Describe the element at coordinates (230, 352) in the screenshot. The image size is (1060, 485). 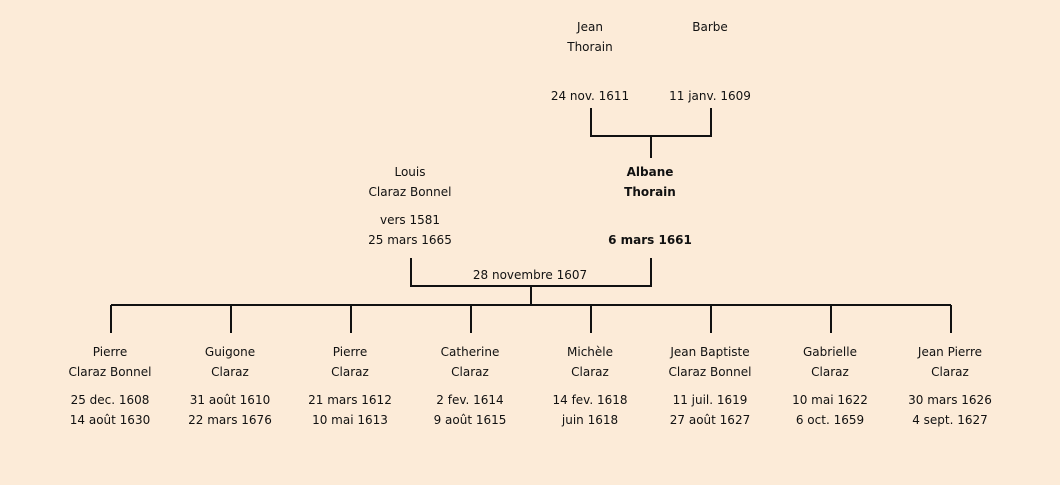
I see `first-name: Guigone` at that location.